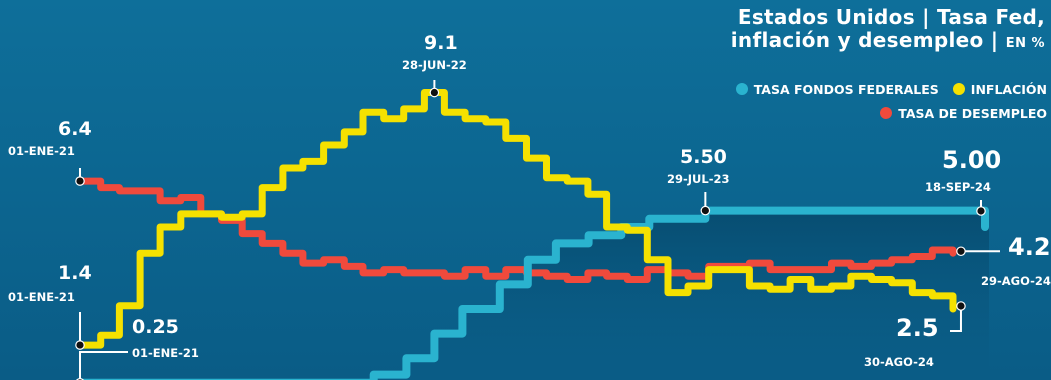  Describe the element at coordinates (886, 113) in the screenshot. I see `legend-dot-unemployment` at that location.